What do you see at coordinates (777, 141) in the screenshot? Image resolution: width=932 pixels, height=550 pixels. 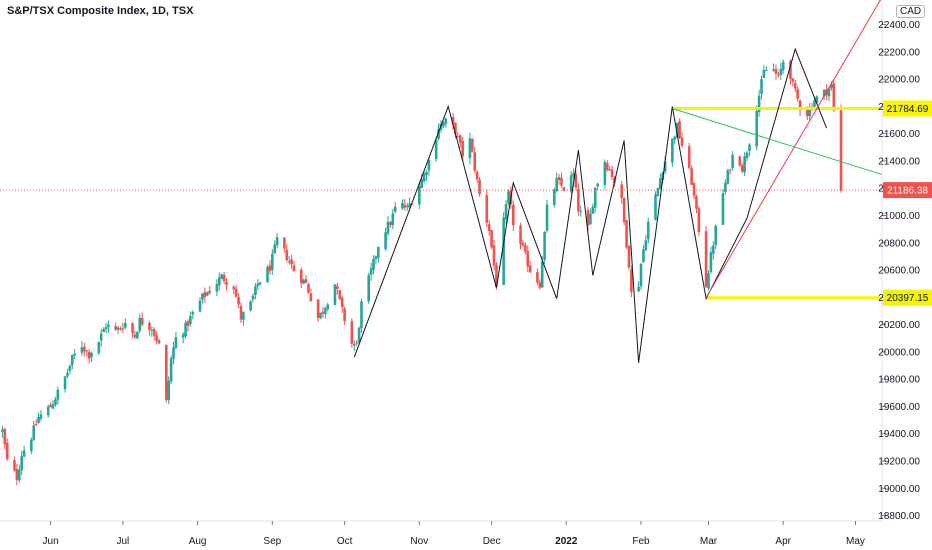 I see `trend-line` at bounding box center [777, 141].